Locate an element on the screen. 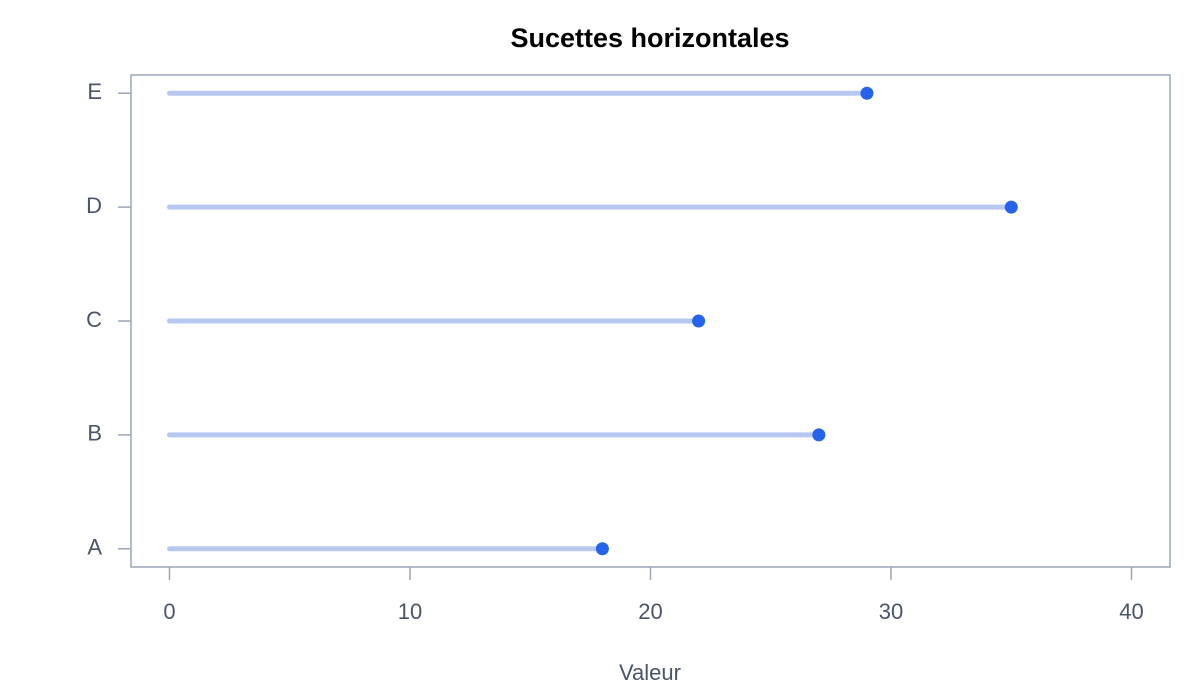  y-tick-label: E is located at coordinates (94, 91).